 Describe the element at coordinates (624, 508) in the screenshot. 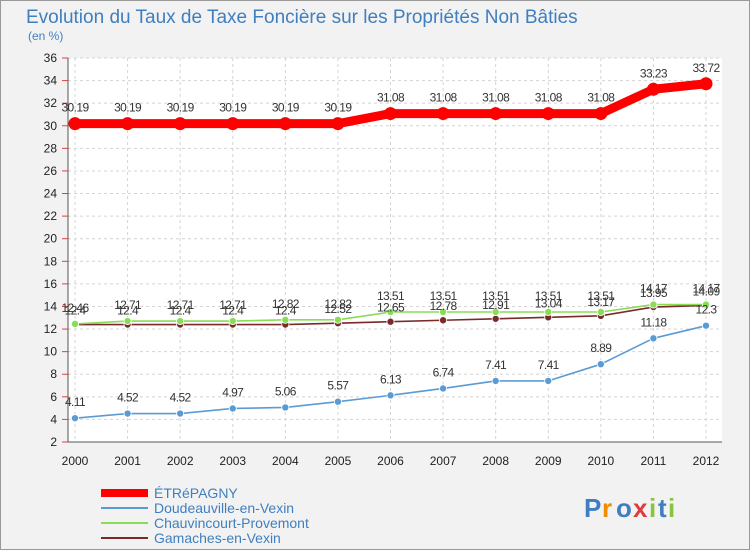

I see `logo-letter: o` at that location.